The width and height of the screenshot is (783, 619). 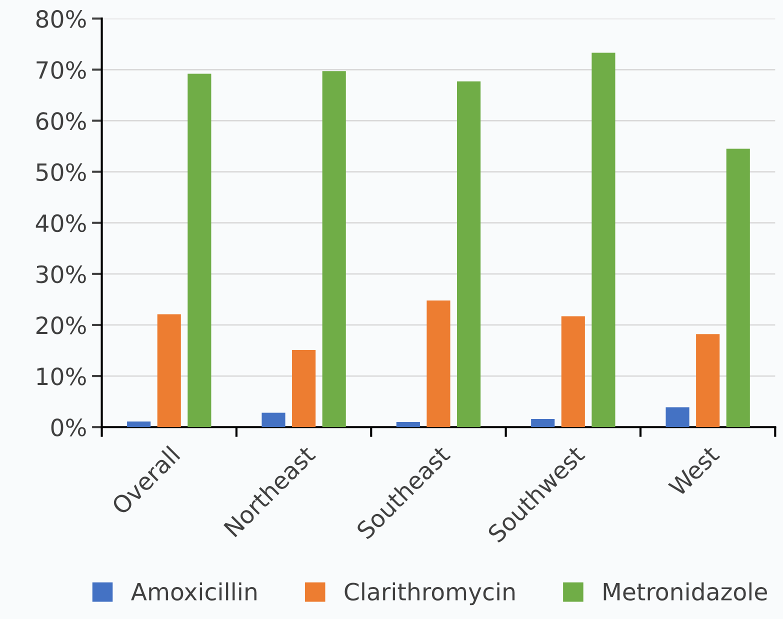 What do you see at coordinates (61, 376) in the screenshot?
I see `y-tick-label: 10%` at bounding box center [61, 376].